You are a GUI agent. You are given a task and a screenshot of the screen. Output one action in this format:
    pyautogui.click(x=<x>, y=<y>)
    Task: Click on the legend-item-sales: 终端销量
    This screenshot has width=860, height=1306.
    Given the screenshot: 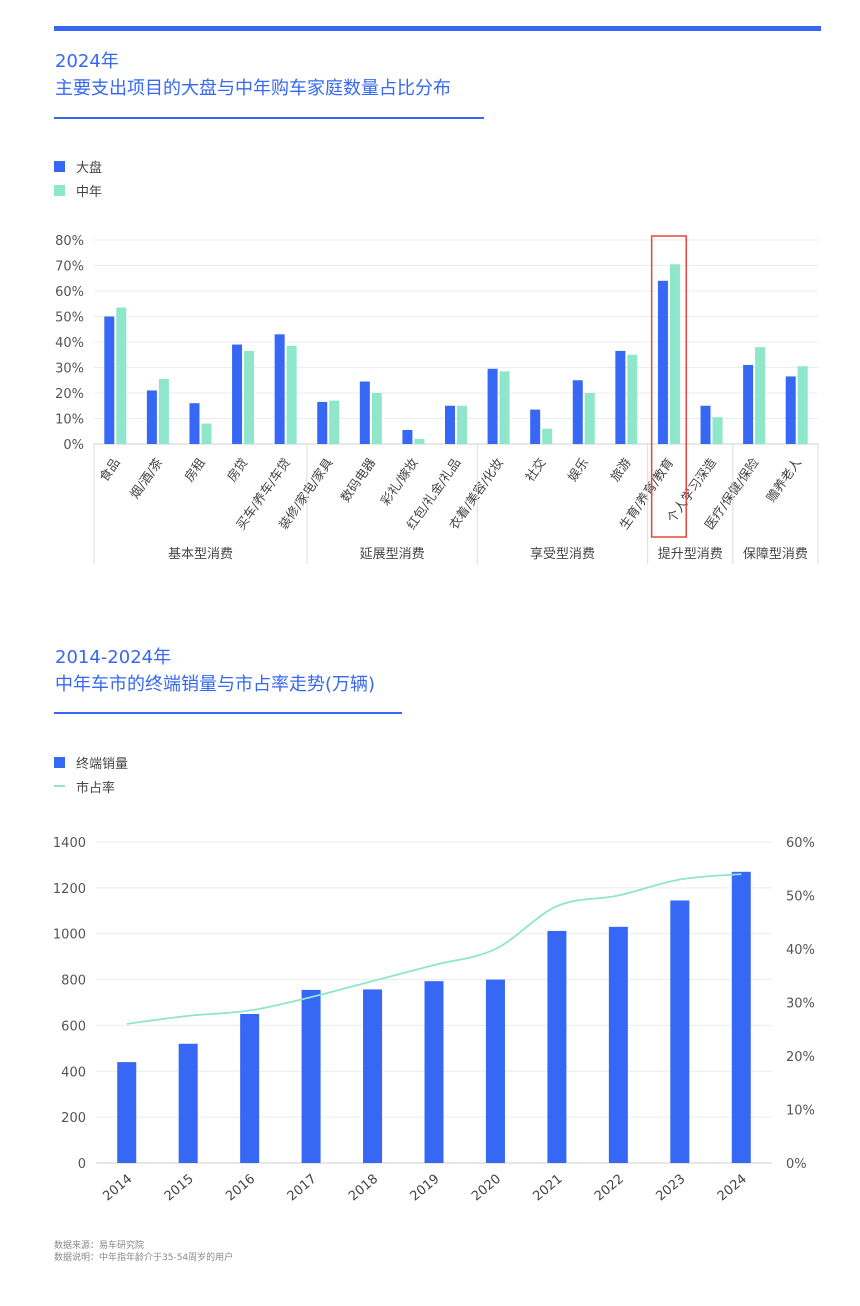 What is the action you would take?
    pyautogui.click(x=91, y=762)
    